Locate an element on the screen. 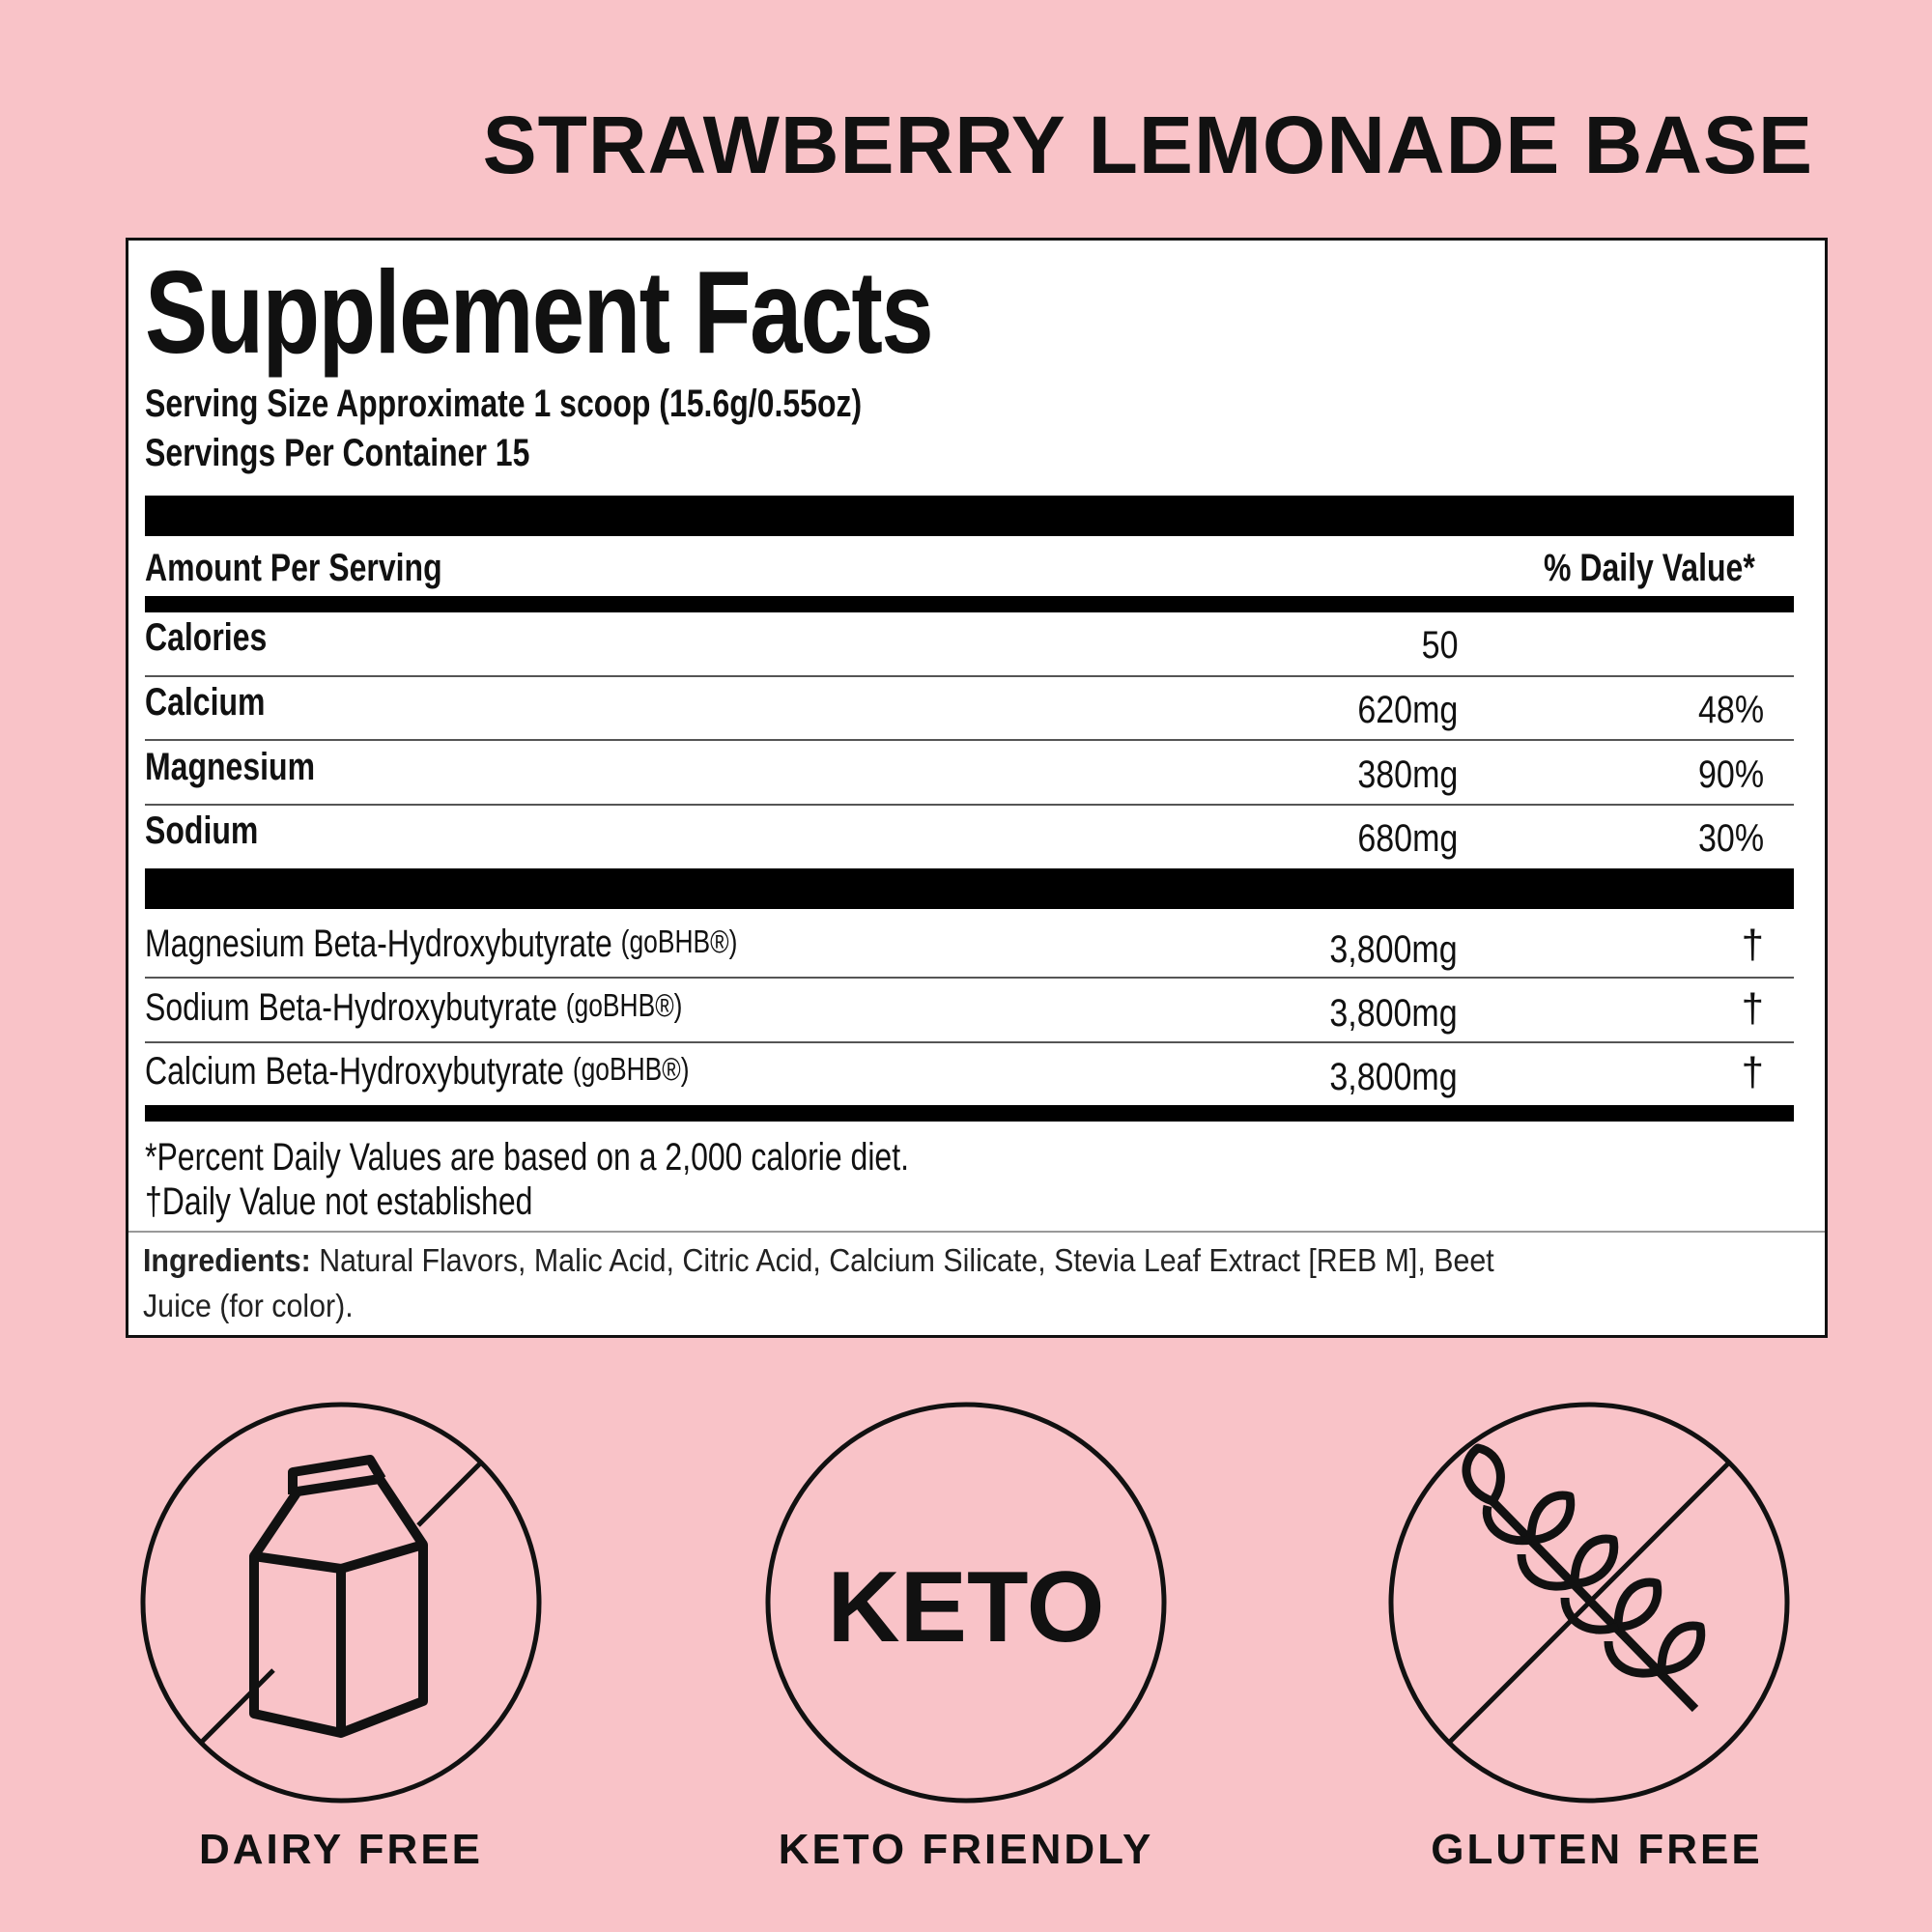  keto-icon is located at coordinates (966, 1603).